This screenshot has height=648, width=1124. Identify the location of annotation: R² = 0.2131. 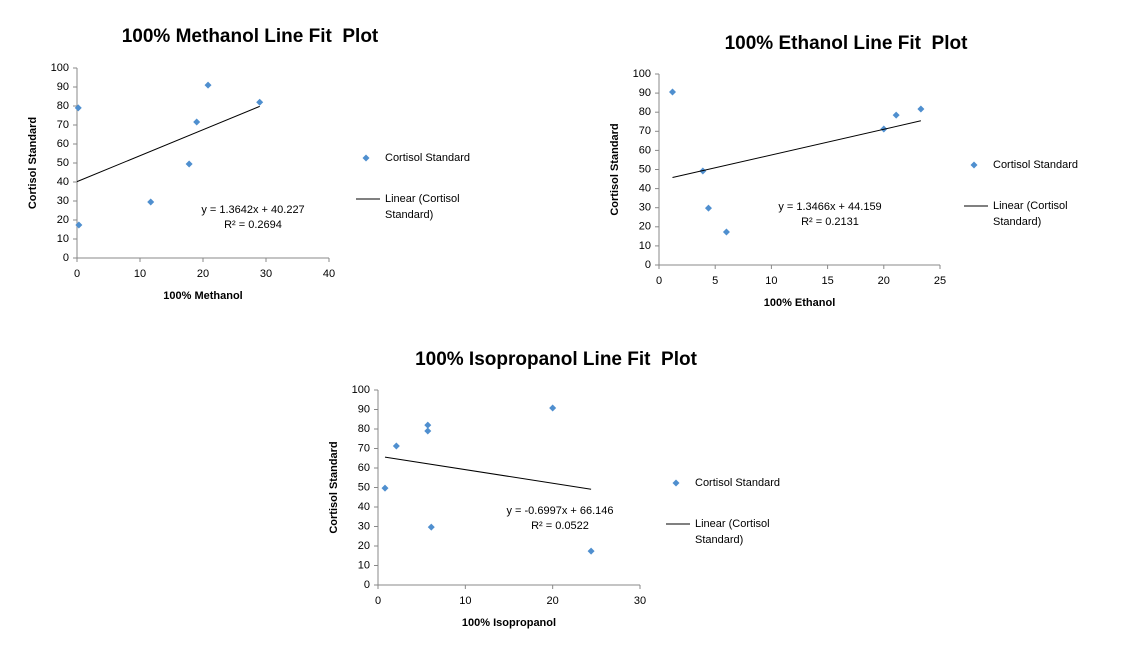
(830, 222).